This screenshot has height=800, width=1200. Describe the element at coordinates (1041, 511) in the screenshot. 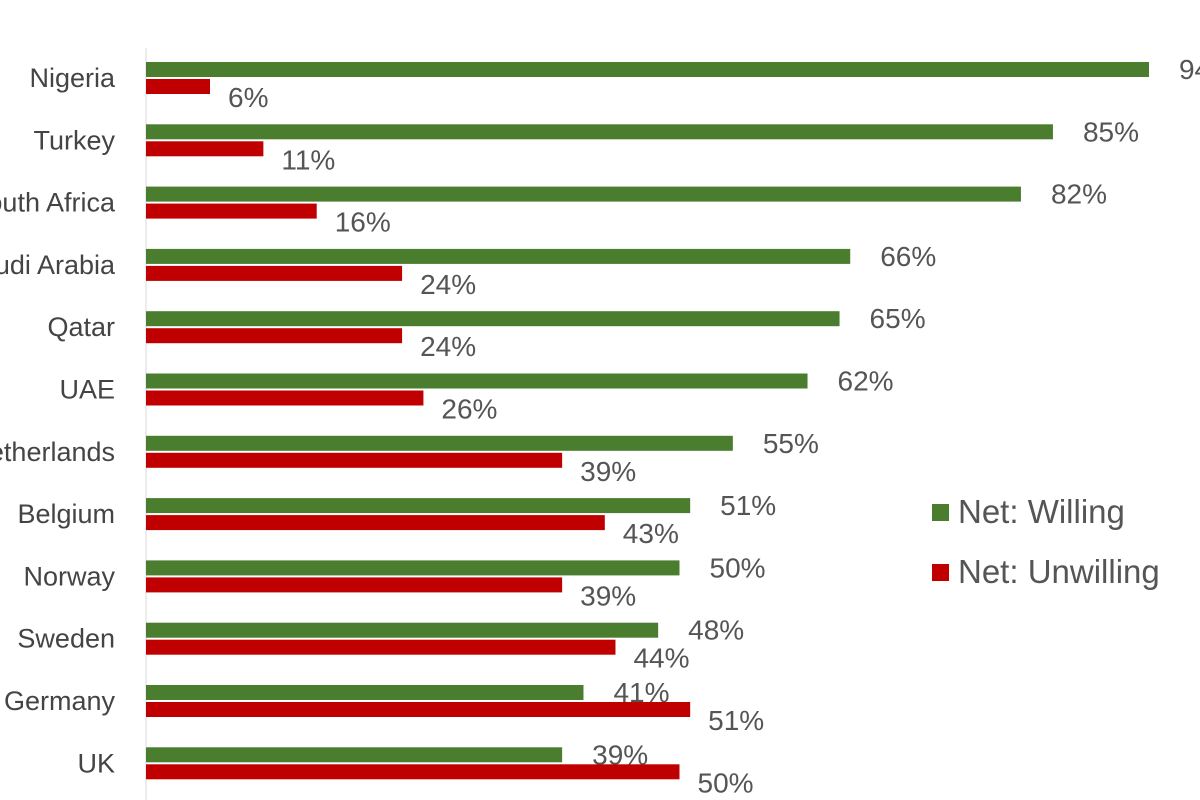

I see `legend-label: Net: Willing` at that location.